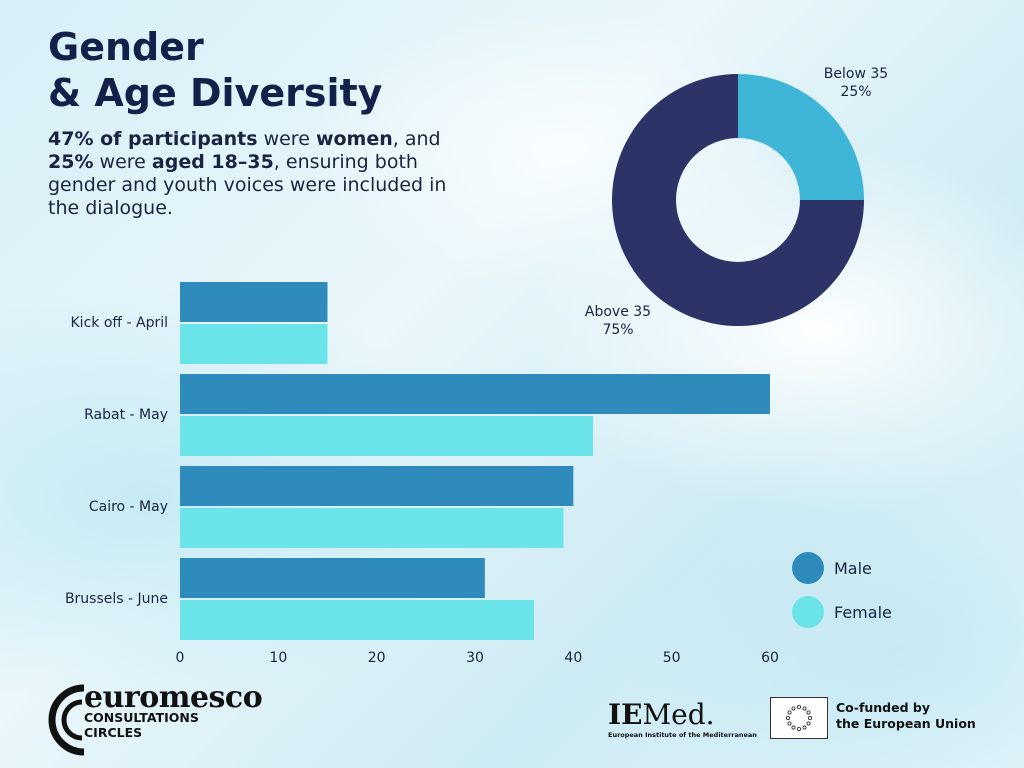 Image resolution: width=1024 pixels, height=768 pixels. What do you see at coordinates (71, 162) in the screenshot?
I see `desc-part-5: 25%` at bounding box center [71, 162].